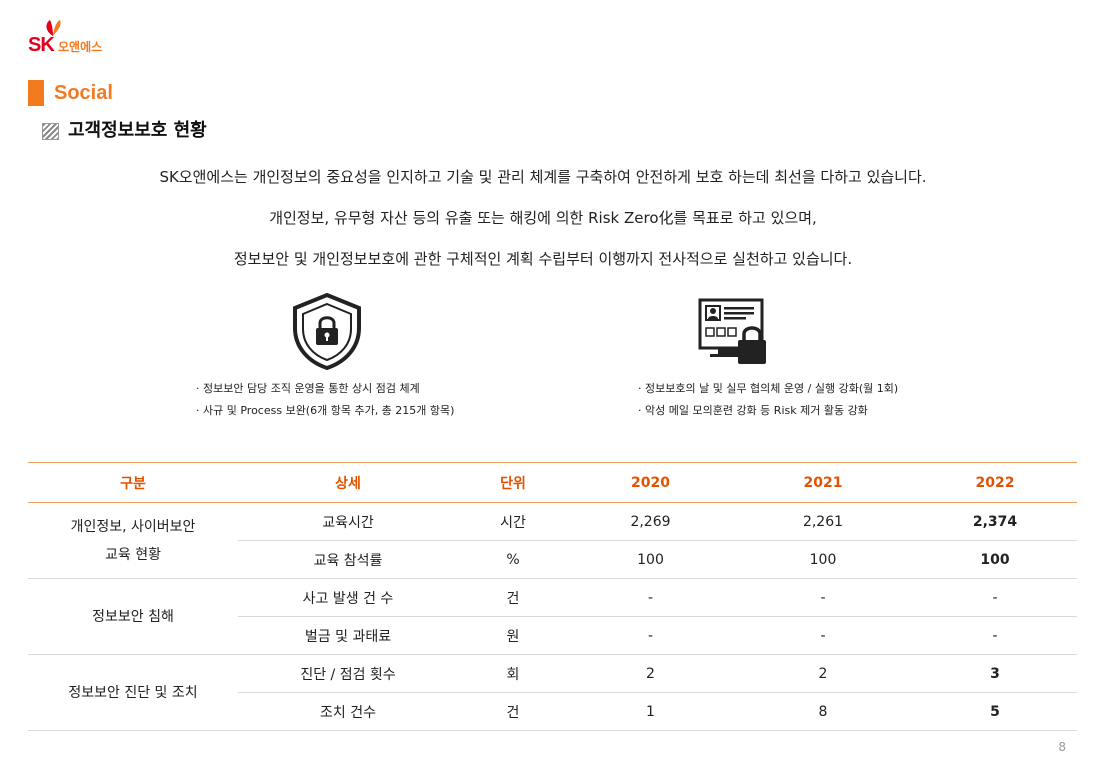 Image resolution: width=1096 pixels, height=767 pixels. Describe the element at coordinates (348, 597) in the screenshot. I see `cell-detail: 사고 발생 건 수` at that location.